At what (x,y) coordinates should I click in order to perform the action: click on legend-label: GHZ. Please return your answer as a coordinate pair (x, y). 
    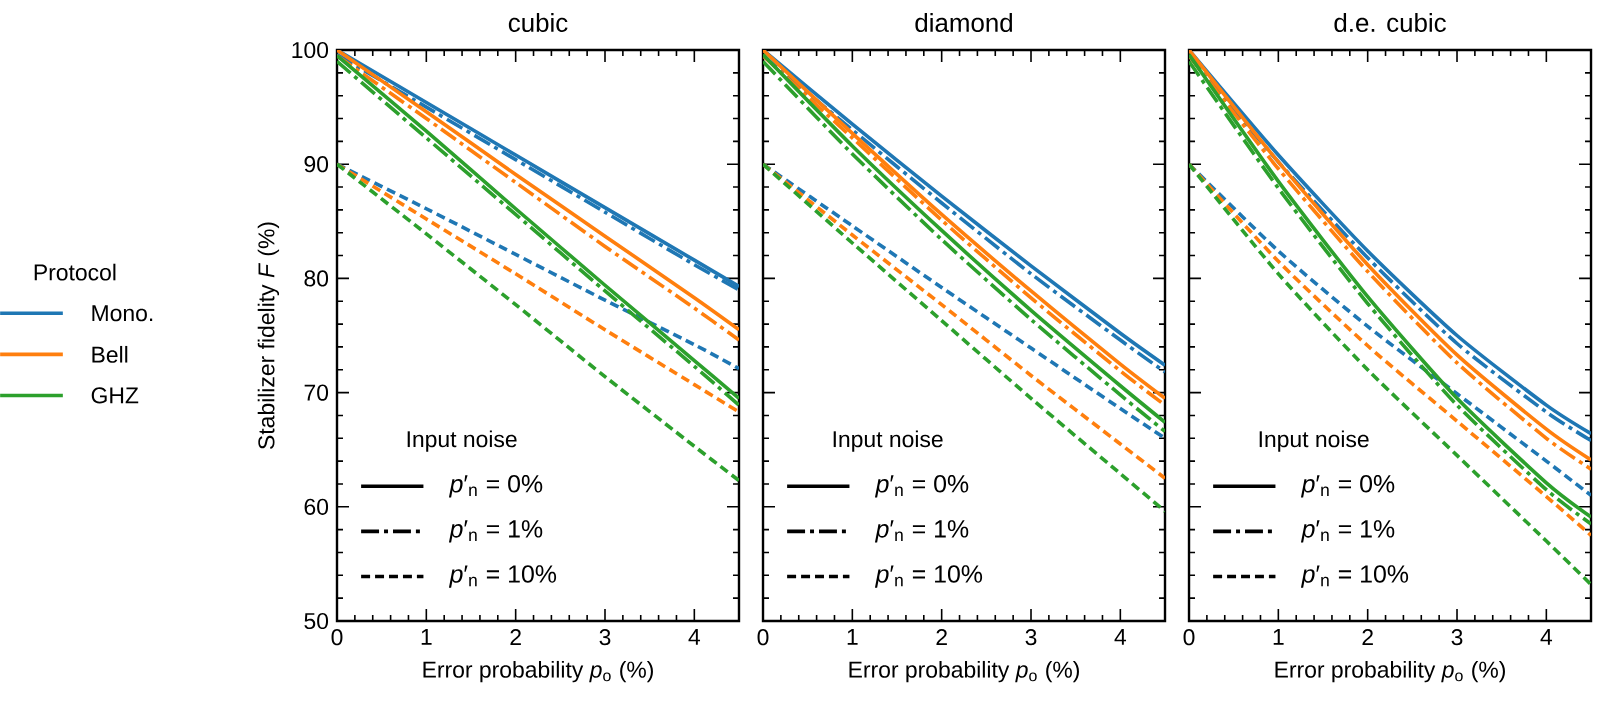
    Looking at the image, I should click on (115, 395).